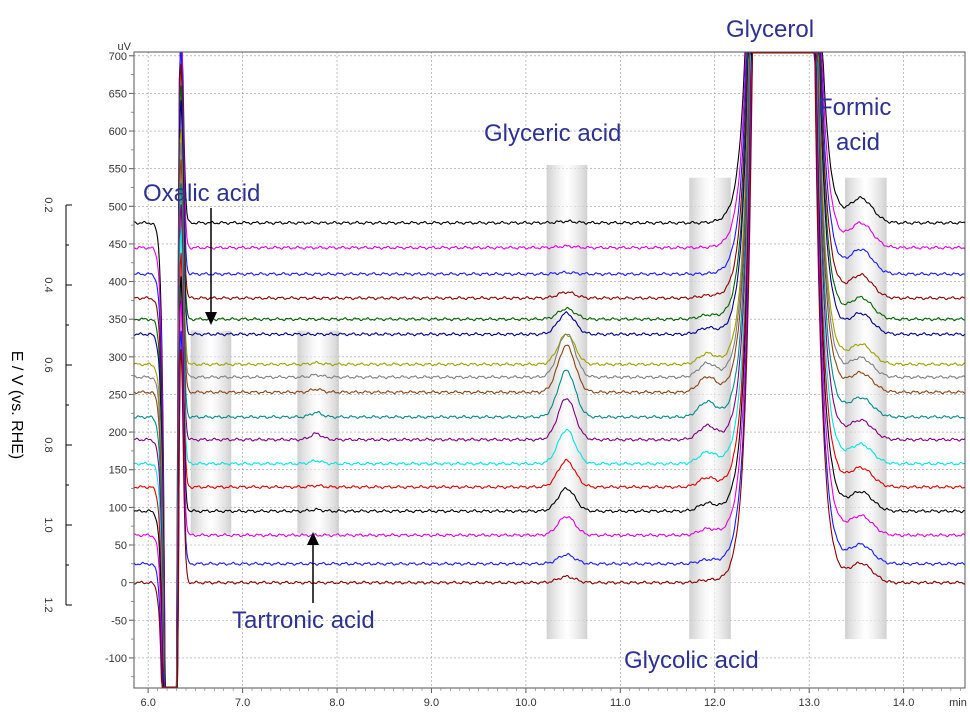  Describe the element at coordinates (148, 703) in the screenshot. I see `x-tick-label: 6.0` at that location.